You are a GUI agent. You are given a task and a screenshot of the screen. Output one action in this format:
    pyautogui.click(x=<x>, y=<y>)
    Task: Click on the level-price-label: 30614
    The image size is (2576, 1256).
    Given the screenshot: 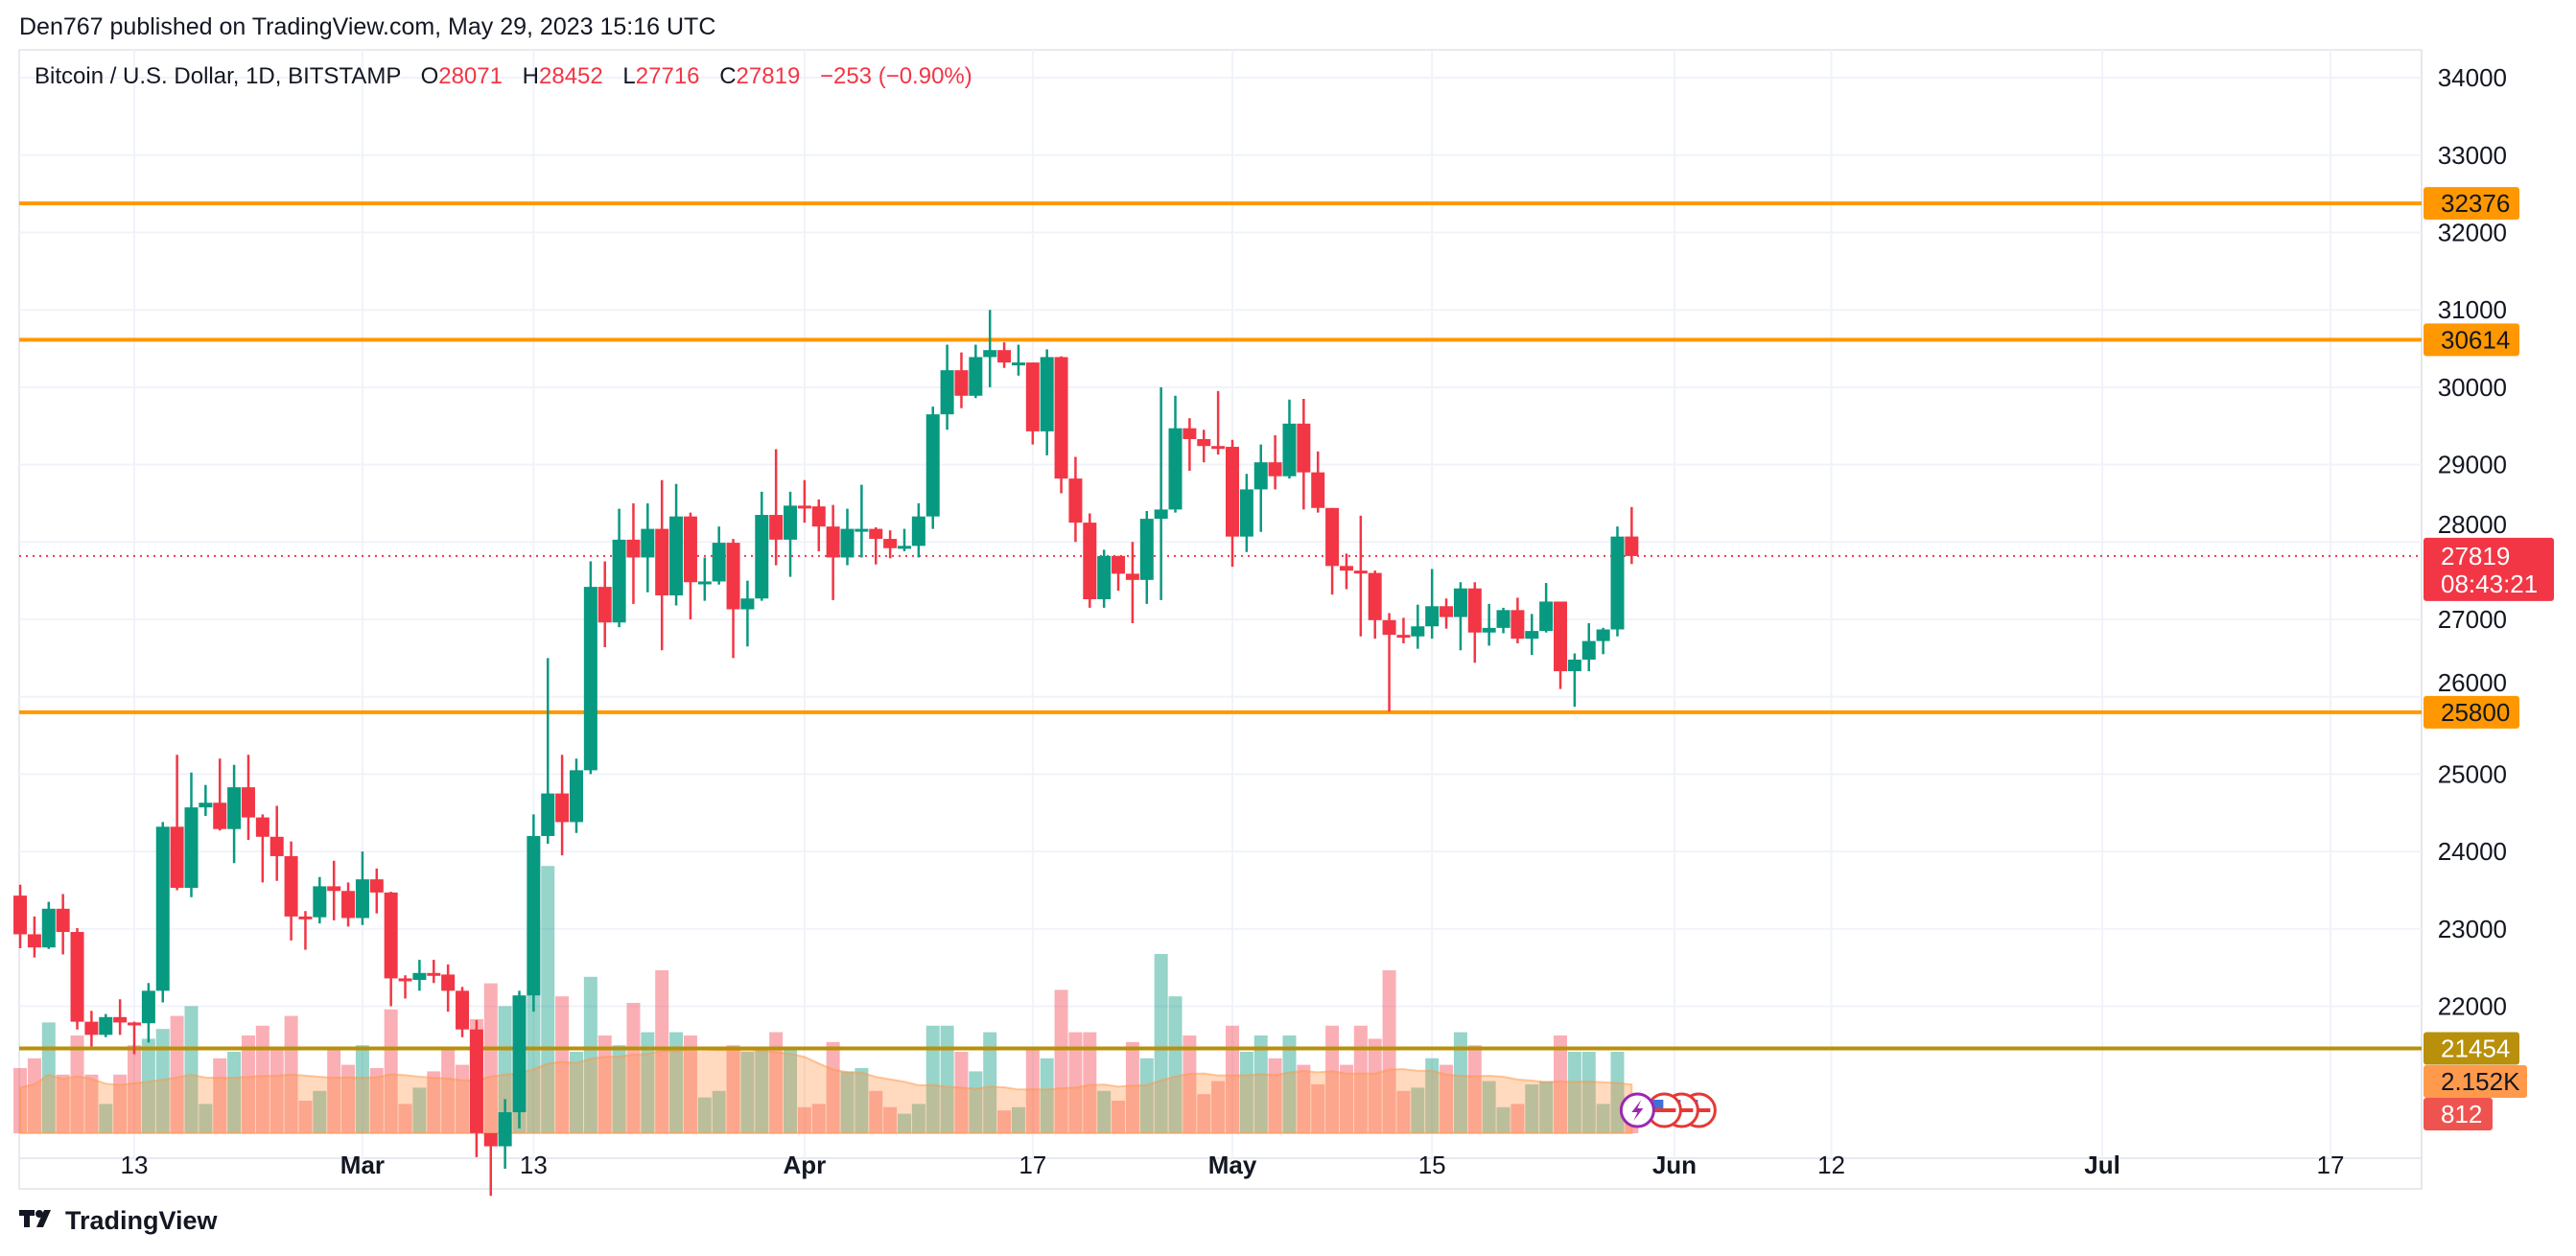 What is the action you would take?
    pyautogui.click(x=2475, y=339)
    